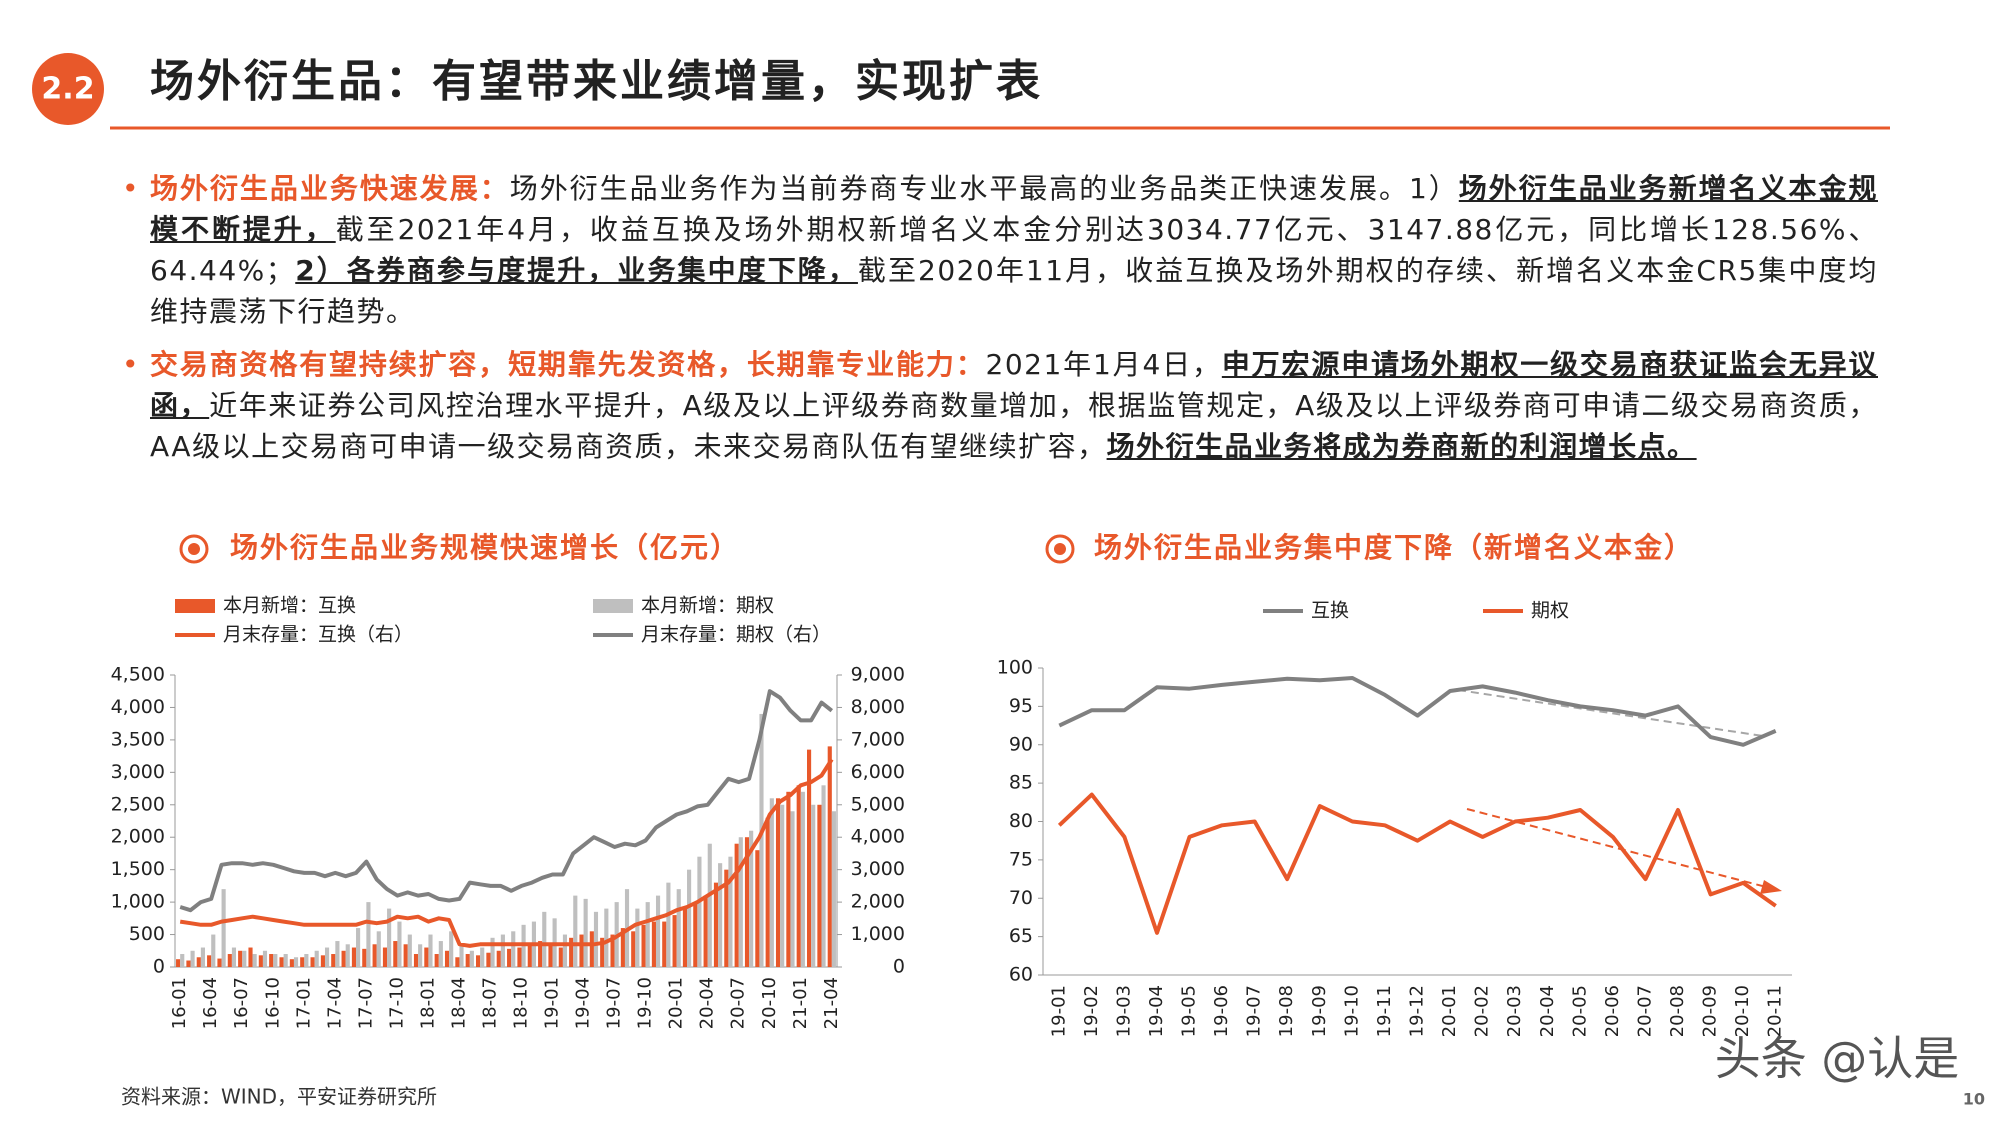 Image resolution: width=2000 pixels, height=1125 pixels. I want to click on x-tick-label: 20-02, so click(1482, 1011).